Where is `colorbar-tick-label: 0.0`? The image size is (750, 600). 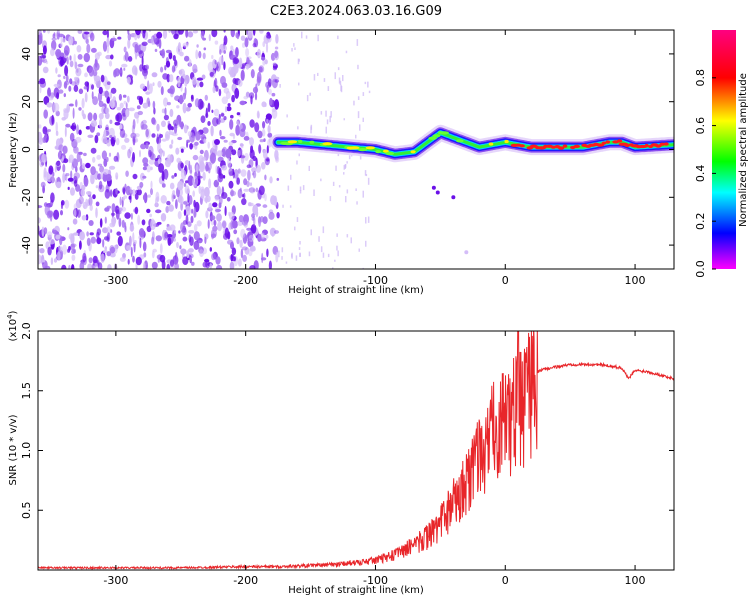 colorbar-tick-label: 0.0 is located at coordinates (700, 269).